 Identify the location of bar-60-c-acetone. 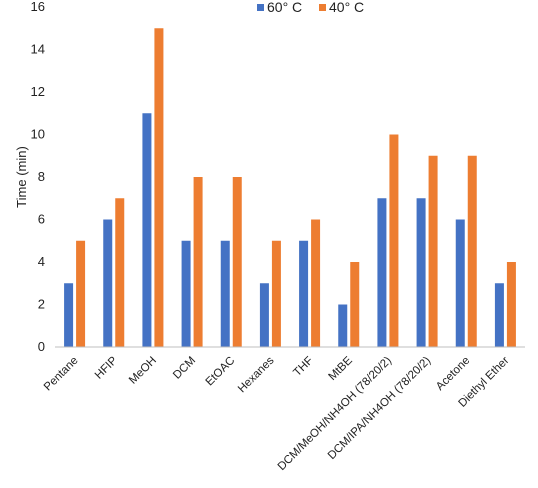
(460, 283).